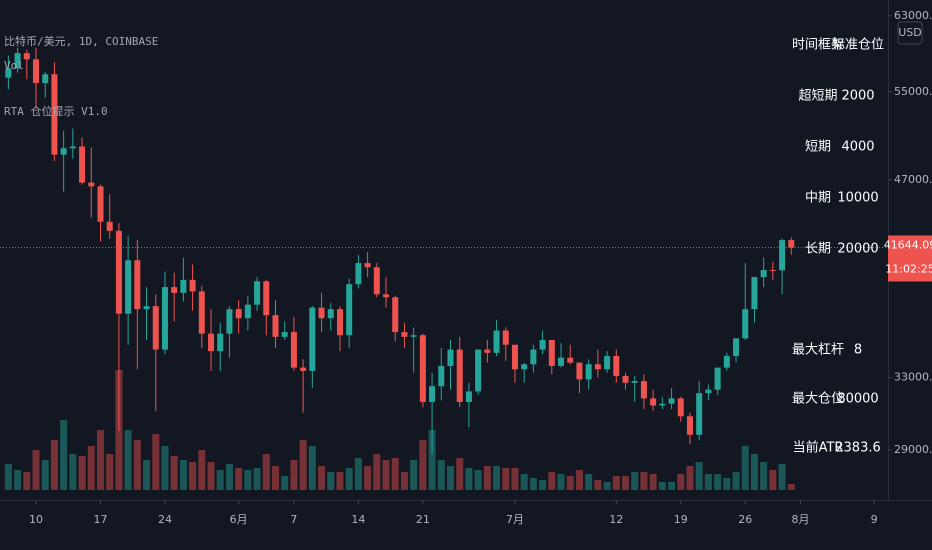 Image resolution: width=932 pixels, height=550 pixels. I want to click on chart-title: 比特币/美元, 1D, COINBASE, so click(81, 41).